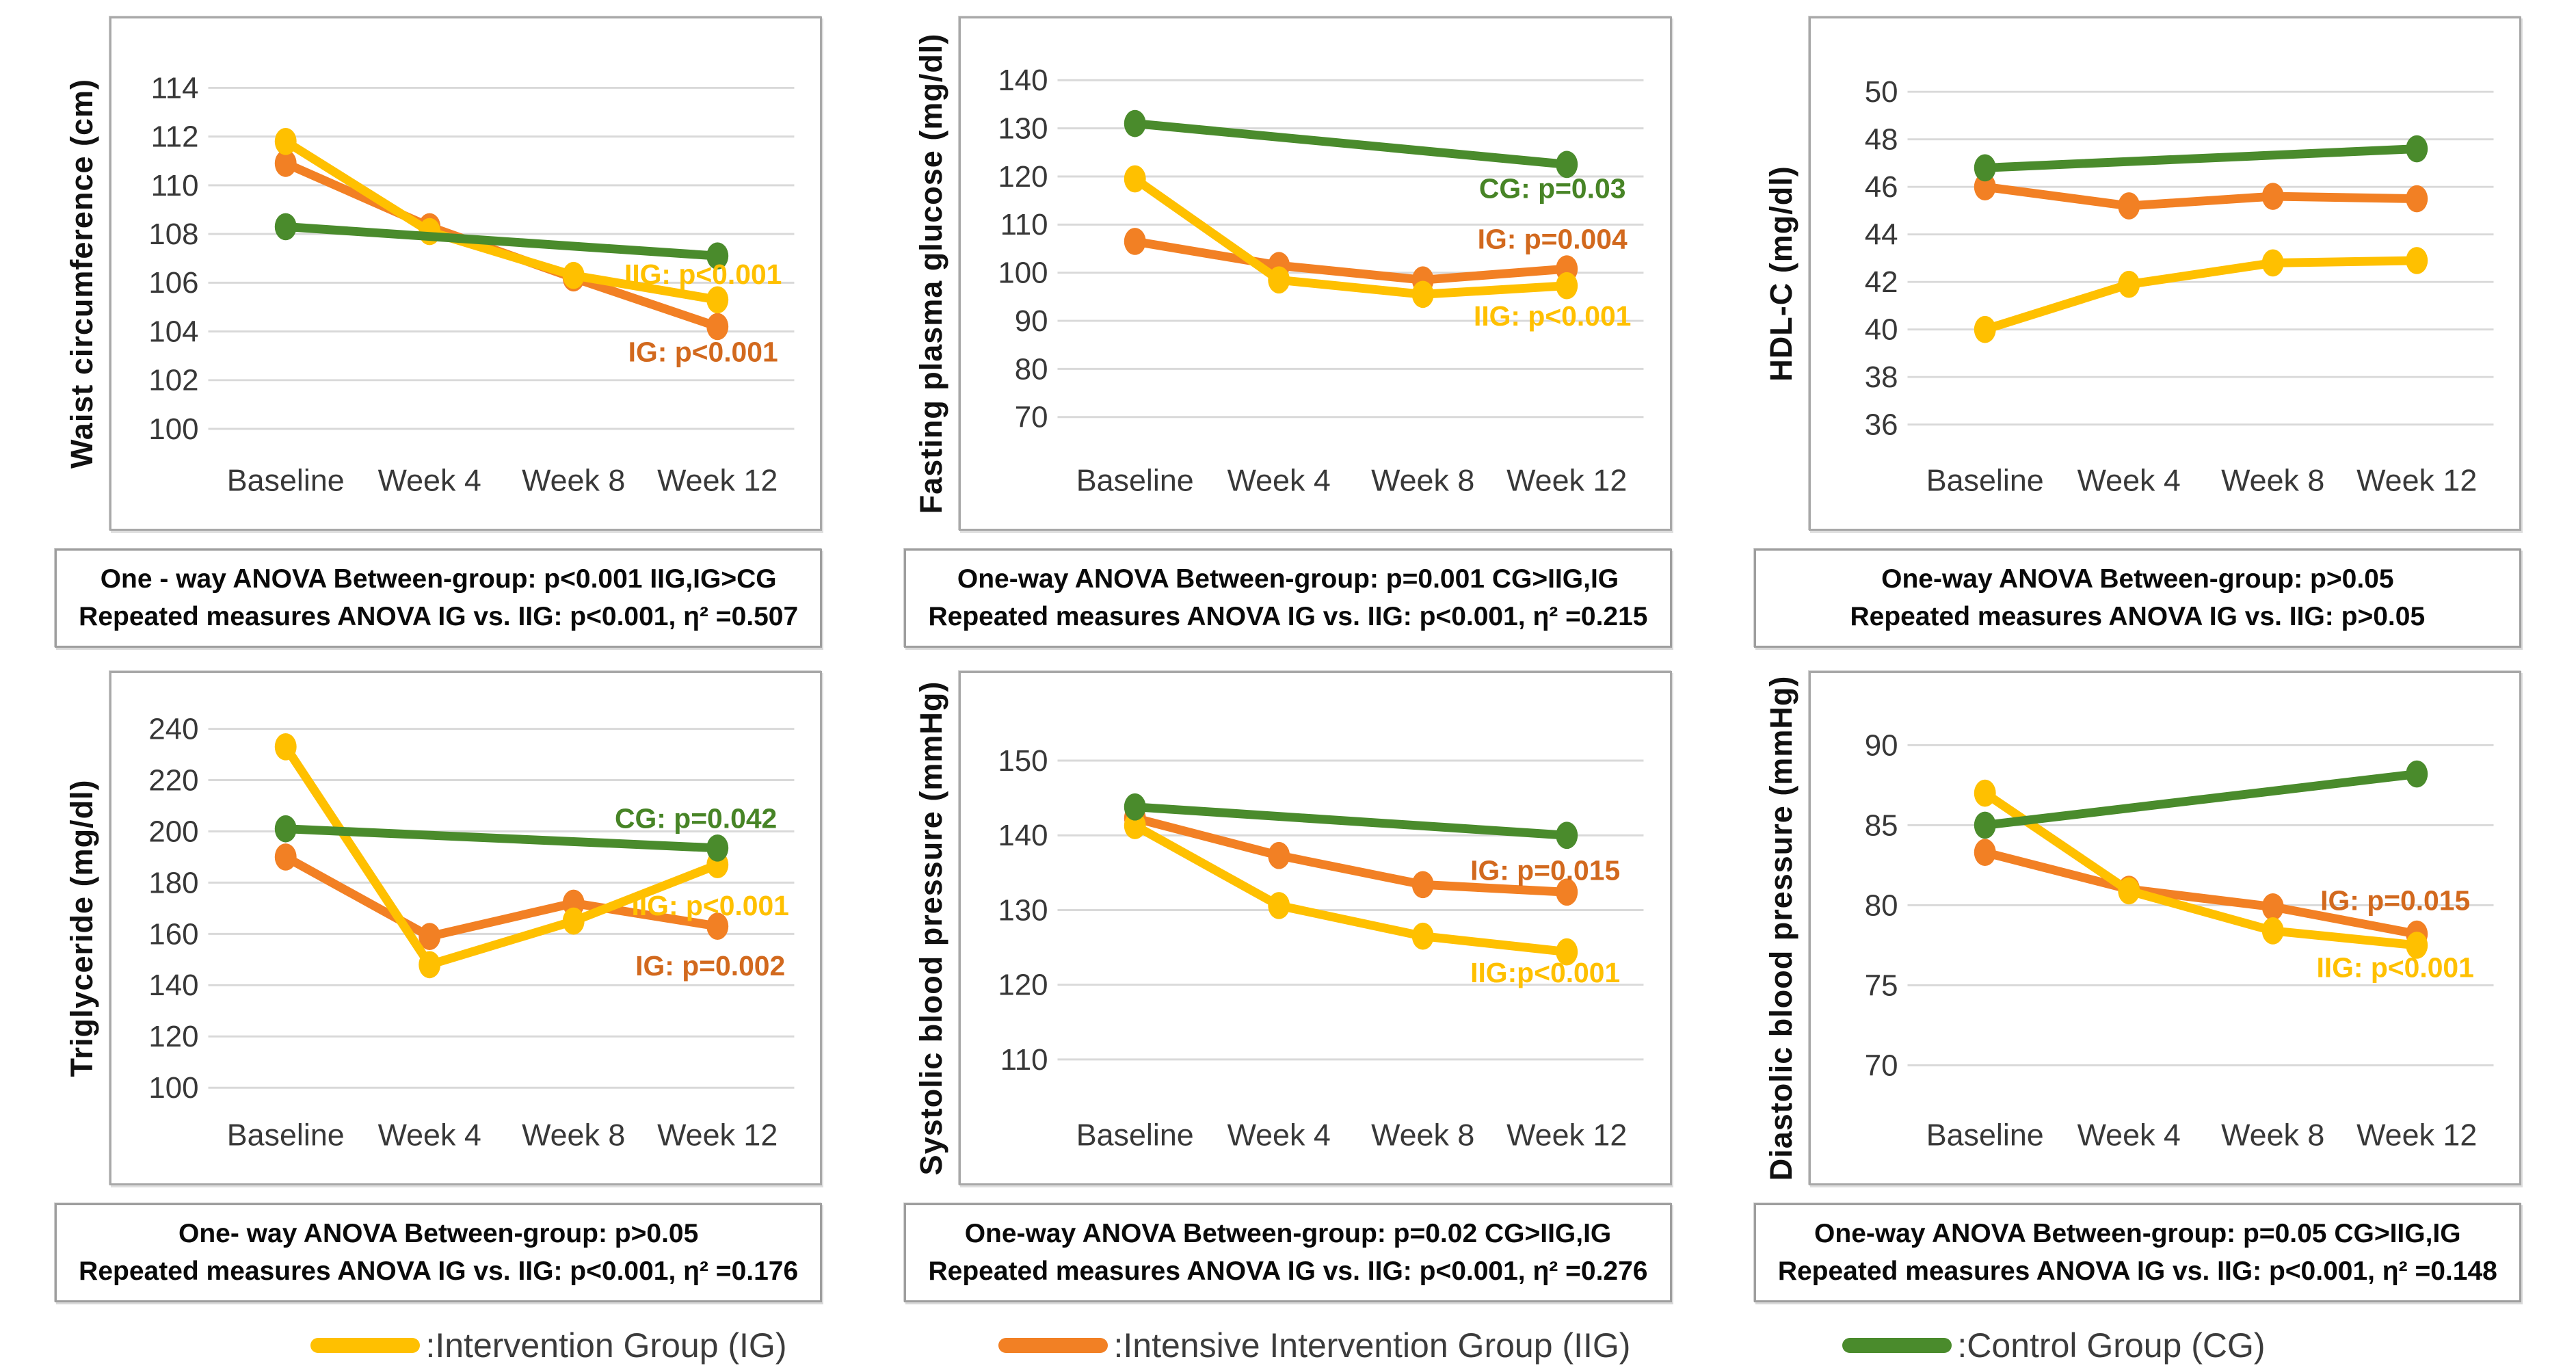  I want to click on y-axis-title-text: Diastolic blood pressure (mmHg), so click(1780, 928).